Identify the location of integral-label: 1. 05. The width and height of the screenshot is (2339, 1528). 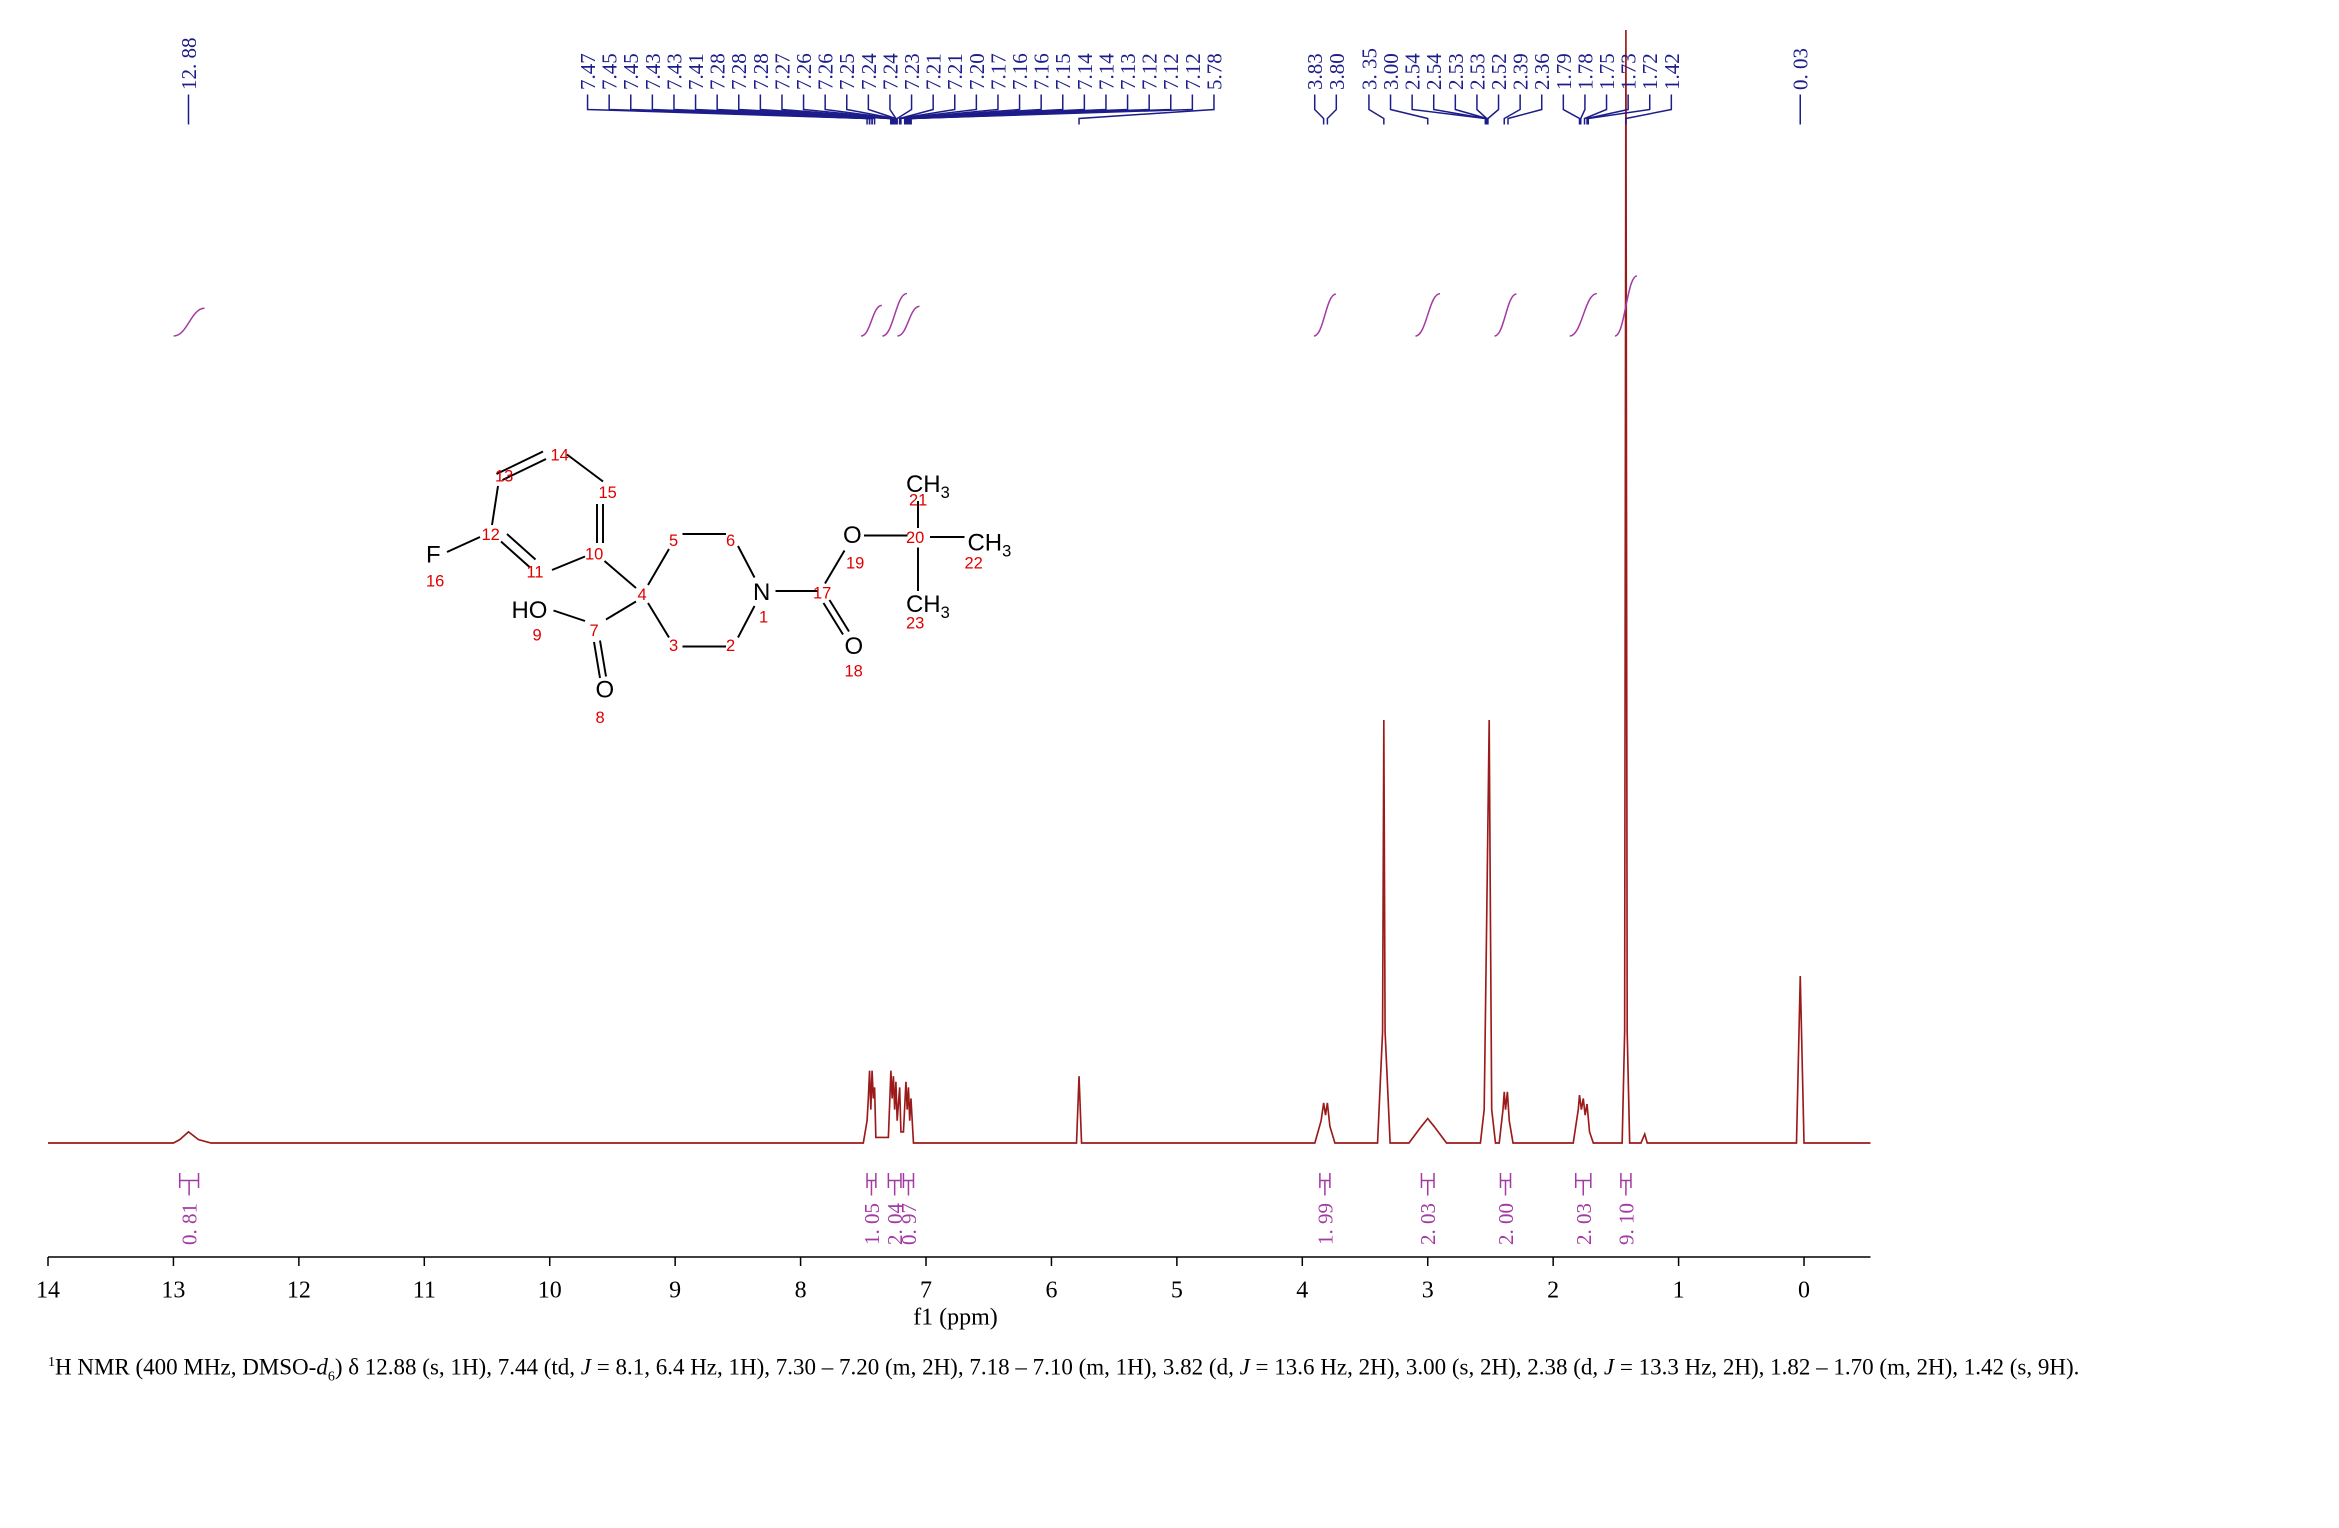
(872, 1224).